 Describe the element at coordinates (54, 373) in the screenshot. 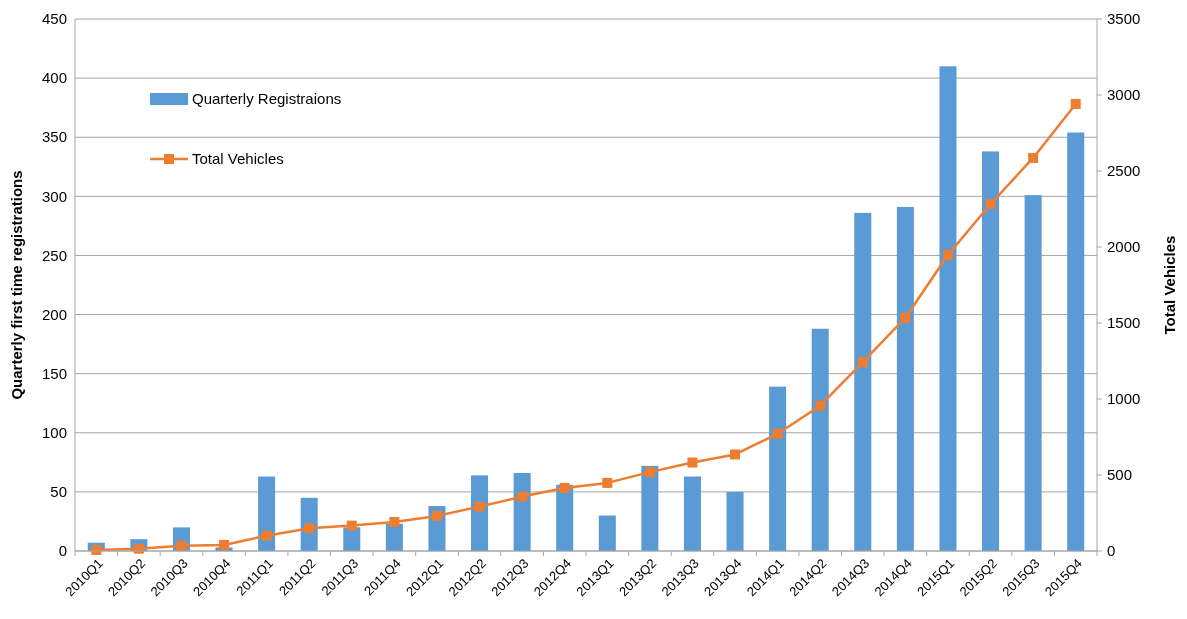

I see `y-tick-label: 150` at that location.